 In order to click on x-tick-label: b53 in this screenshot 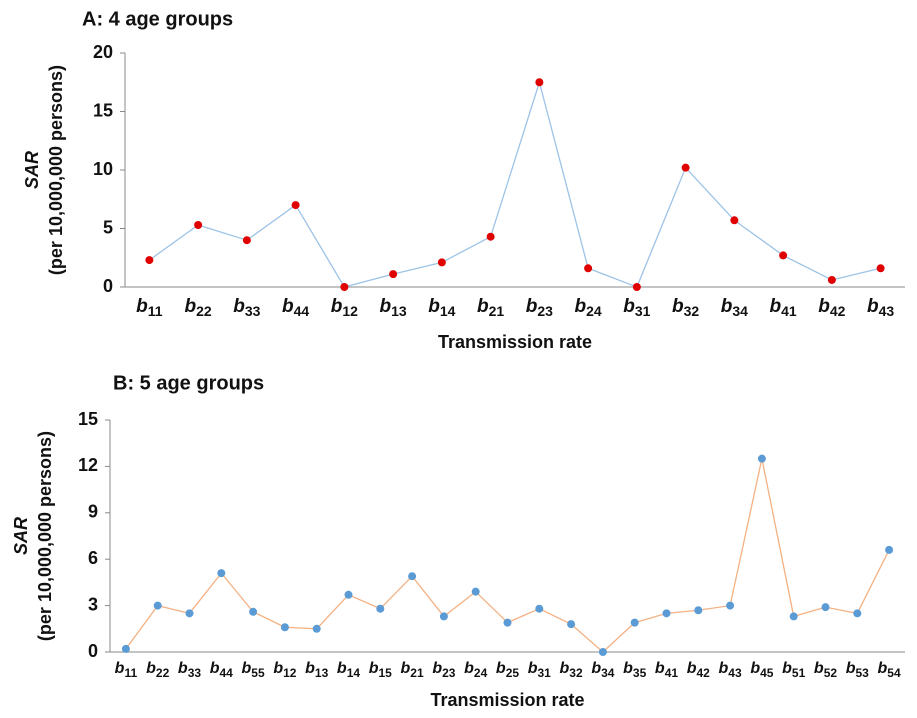, I will do `click(857, 670)`.